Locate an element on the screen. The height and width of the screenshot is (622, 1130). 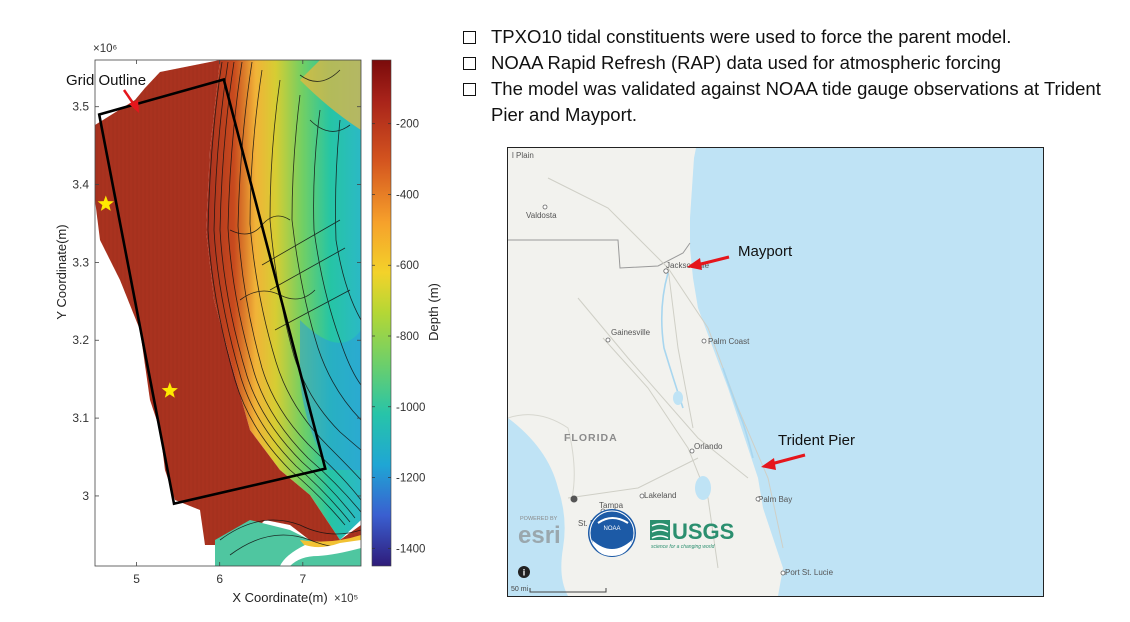
y-tick-label: 3.2 is located at coordinates (80, 340).